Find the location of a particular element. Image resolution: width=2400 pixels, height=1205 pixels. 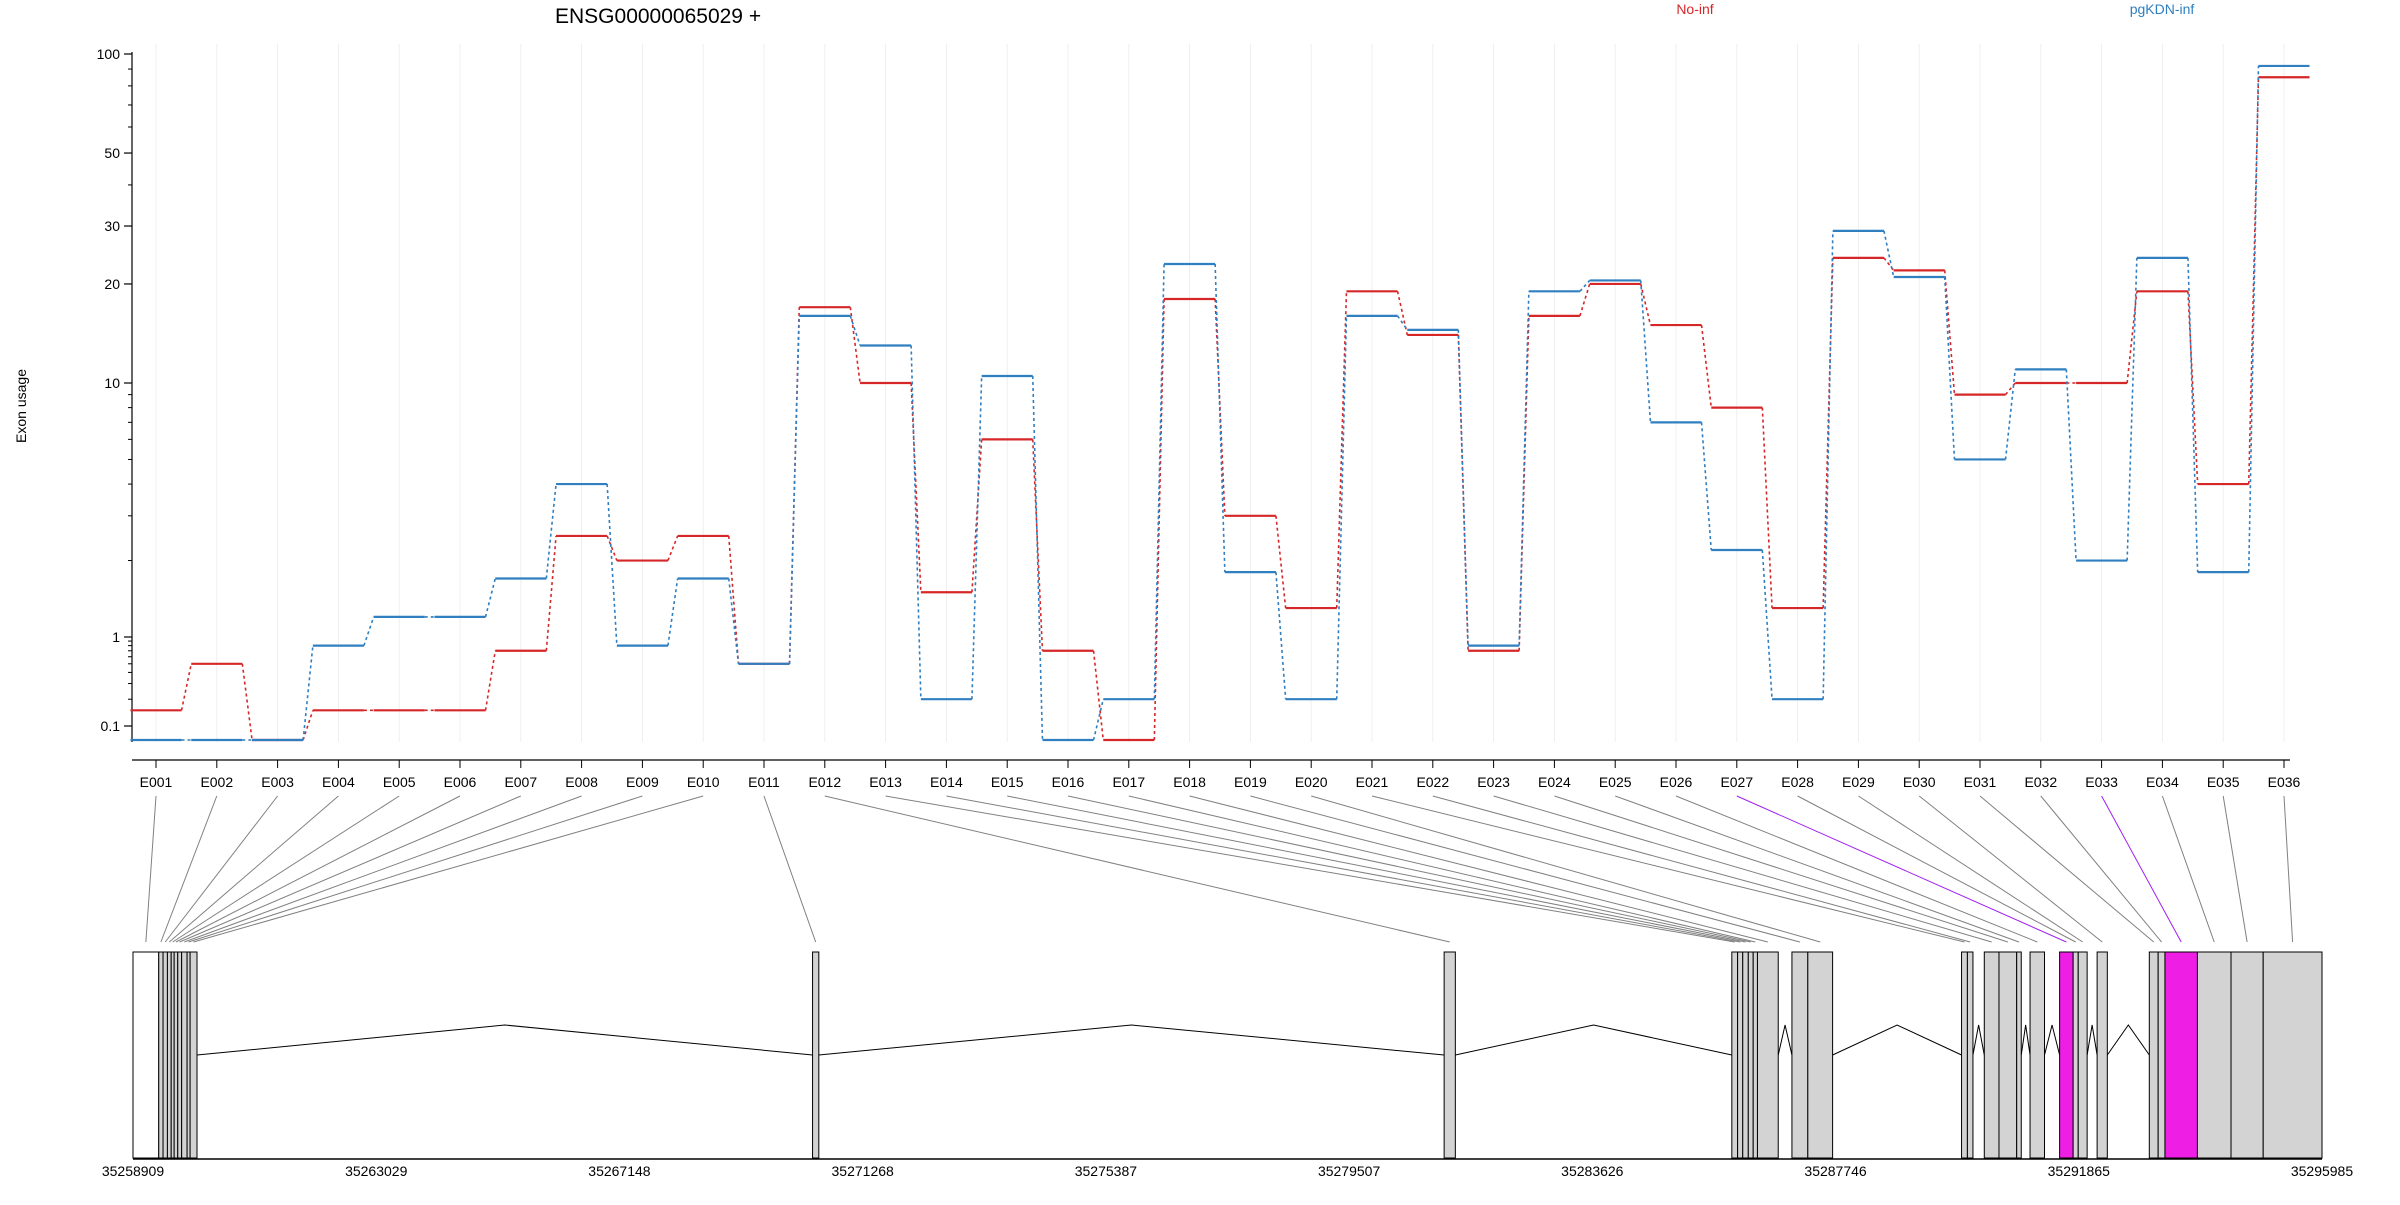

exon-connector-e004 is located at coordinates (253, 869).